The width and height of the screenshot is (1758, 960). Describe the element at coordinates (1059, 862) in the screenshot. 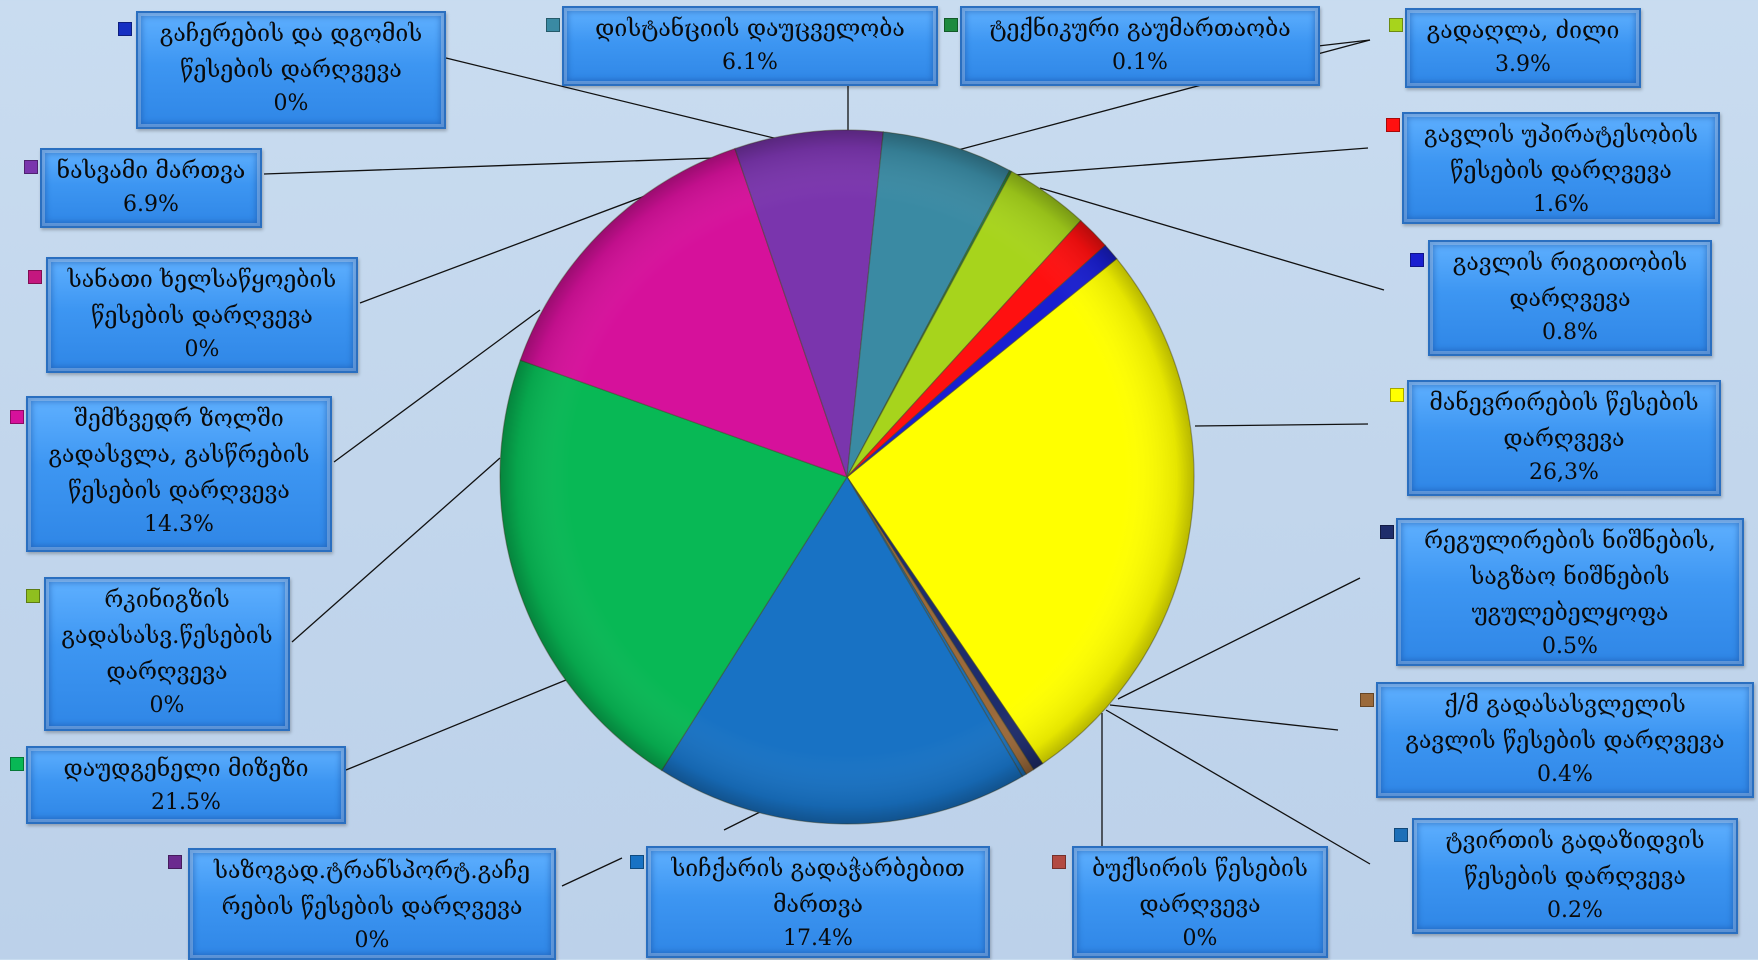

I see `legend-swatch-tow` at that location.